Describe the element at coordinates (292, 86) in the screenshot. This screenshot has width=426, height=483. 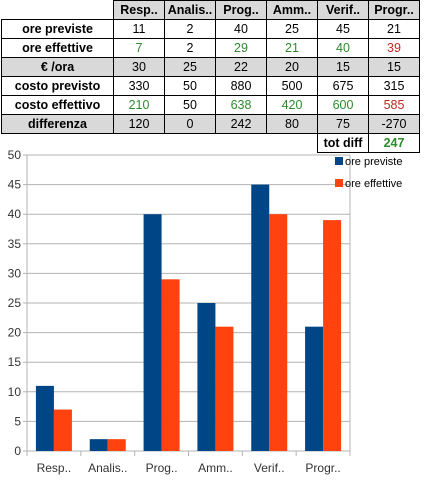
I see `table-cell: 500` at that location.